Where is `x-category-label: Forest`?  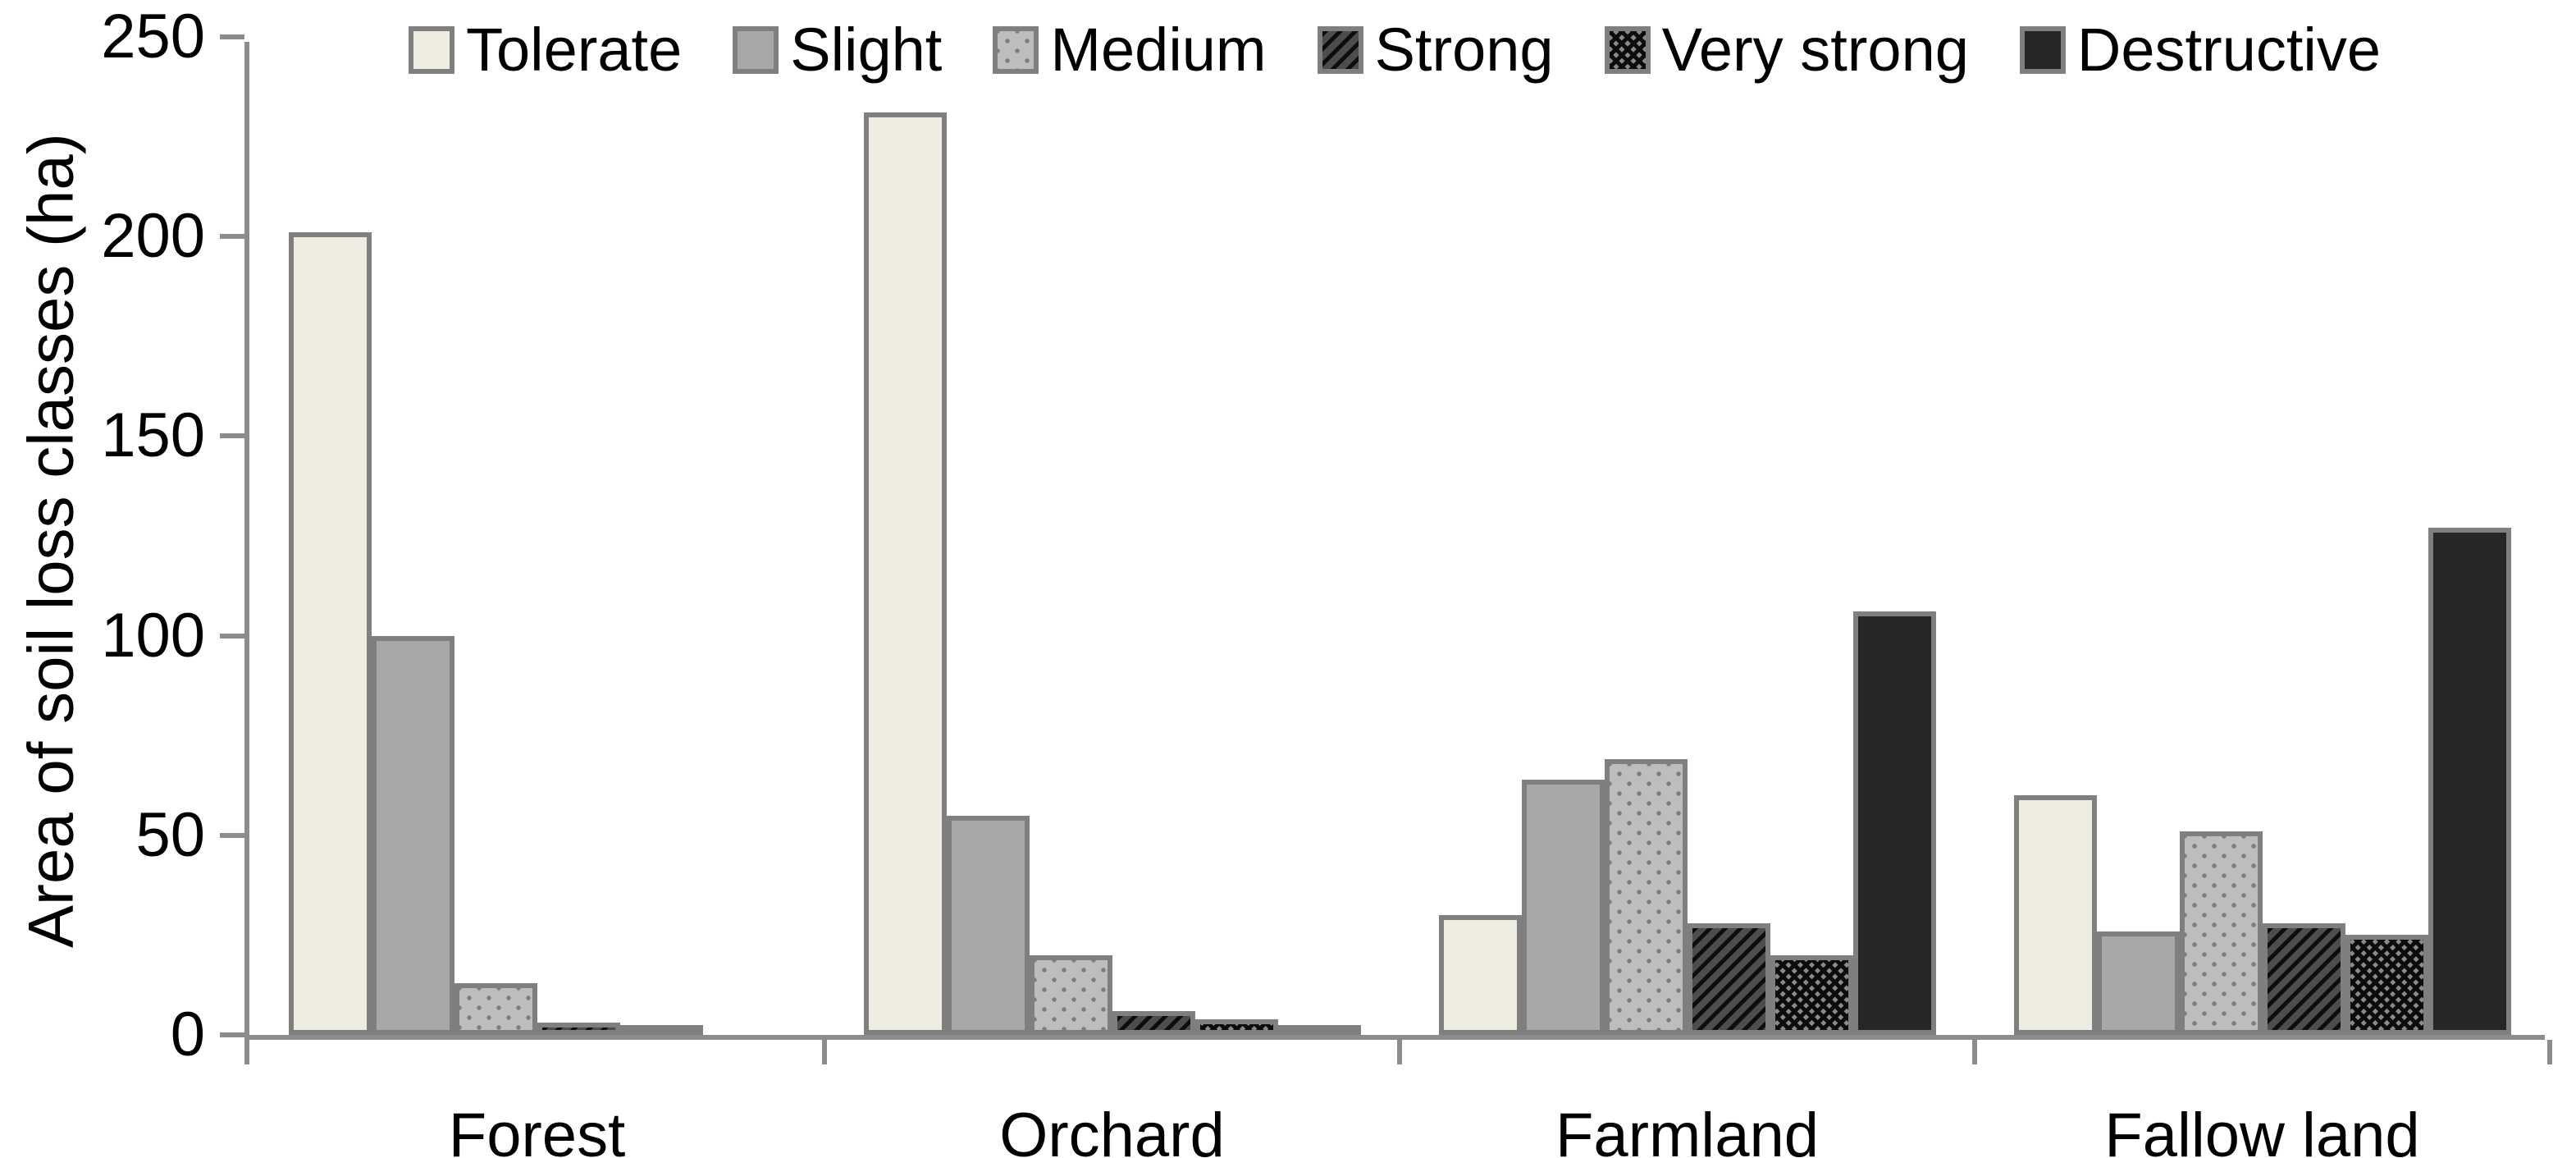 x-category-label: Forest is located at coordinates (537, 1130).